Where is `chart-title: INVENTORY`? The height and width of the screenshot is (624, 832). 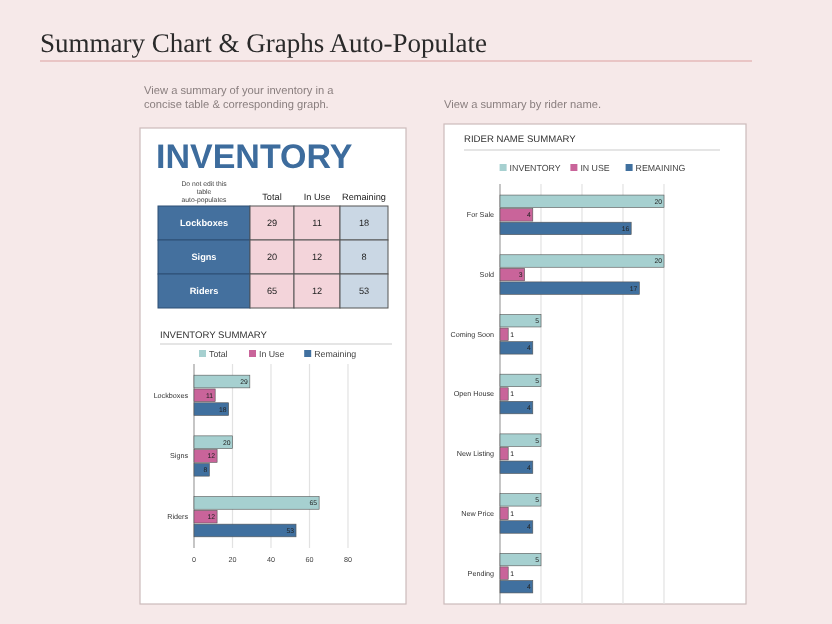 chart-title: INVENTORY is located at coordinates (255, 157).